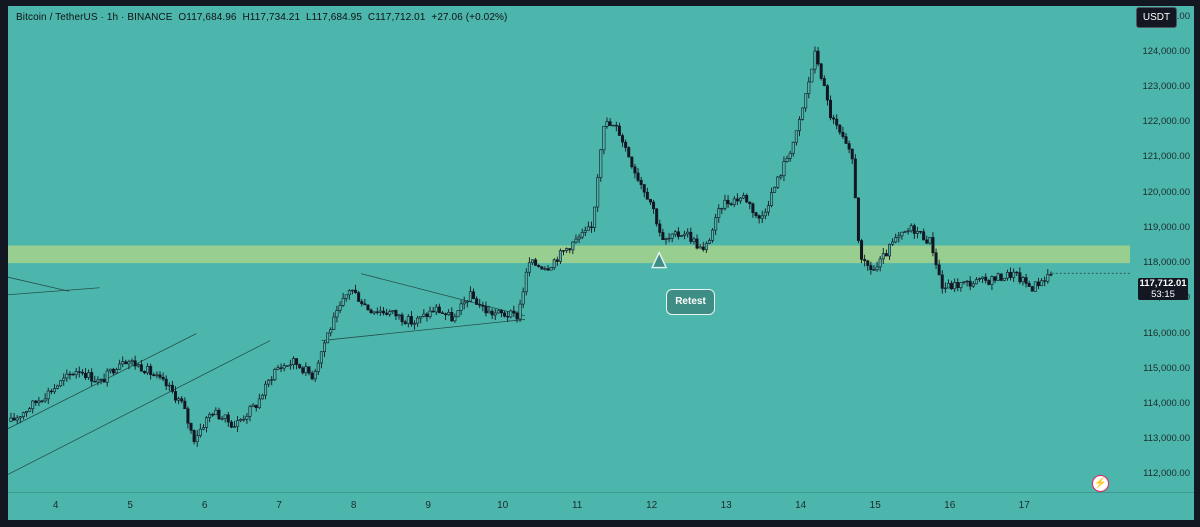 The height and width of the screenshot is (527, 1200). Describe the element at coordinates (271, 17) in the screenshot. I see `high-value: H117,734.21` at that location.